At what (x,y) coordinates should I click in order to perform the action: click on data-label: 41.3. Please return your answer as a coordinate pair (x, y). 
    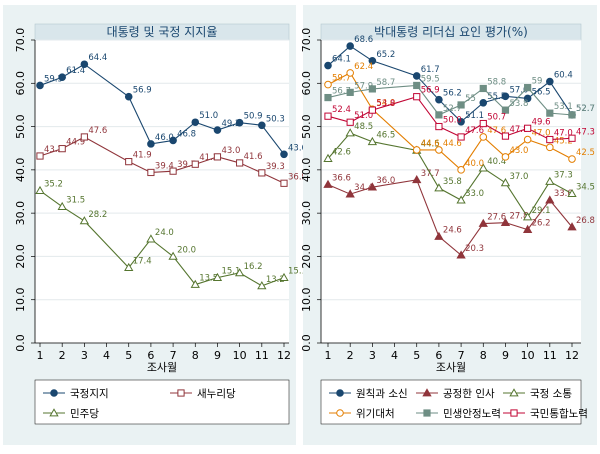
    Looking at the image, I should click on (208, 158).